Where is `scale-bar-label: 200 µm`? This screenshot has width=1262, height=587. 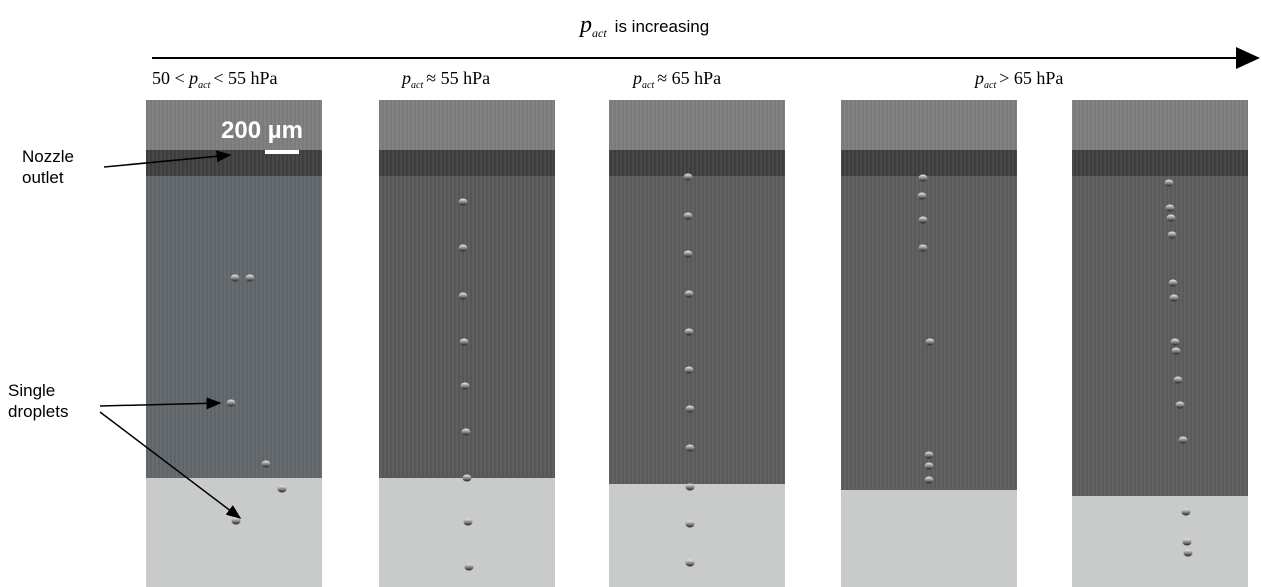
scale-bar-label: 200 µm is located at coordinates (262, 130).